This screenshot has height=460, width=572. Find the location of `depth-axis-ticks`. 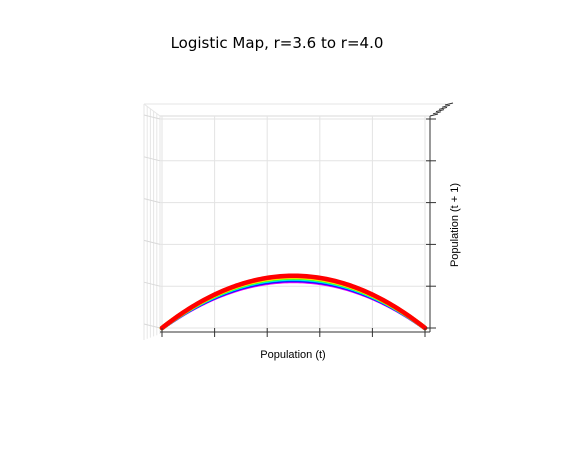

depth-axis-ticks is located at coordinates (441, 109).